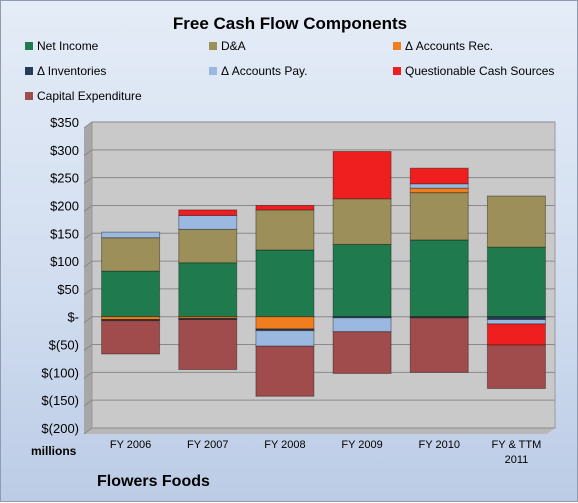  I want to click on chart-title: Free Cash Flow Components, so click(290, 23).